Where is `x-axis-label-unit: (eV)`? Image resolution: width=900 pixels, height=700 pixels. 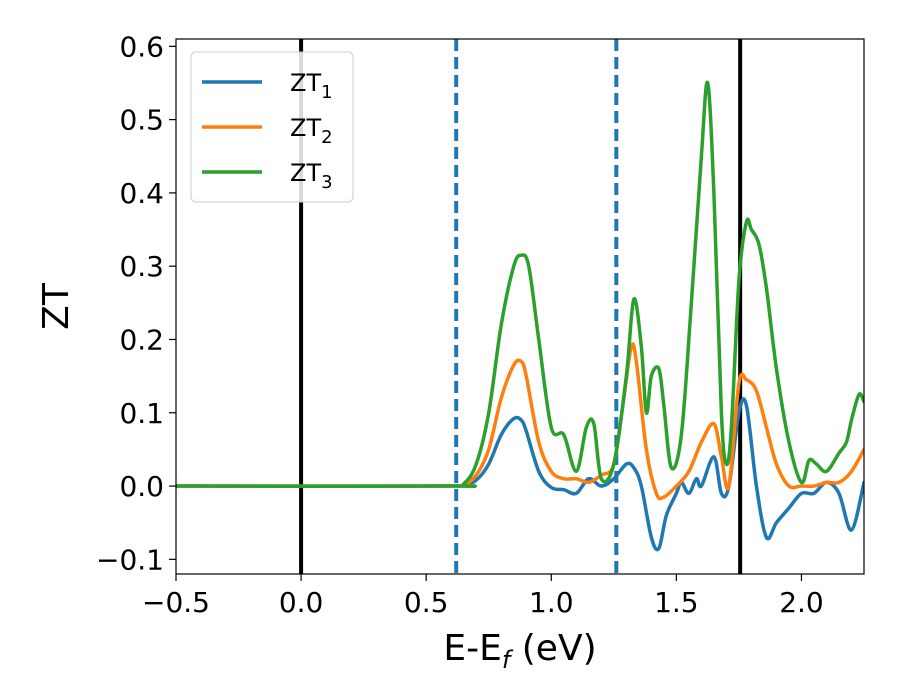 x-axis-label-unit: (eV) is located at coordinates (553, 648).